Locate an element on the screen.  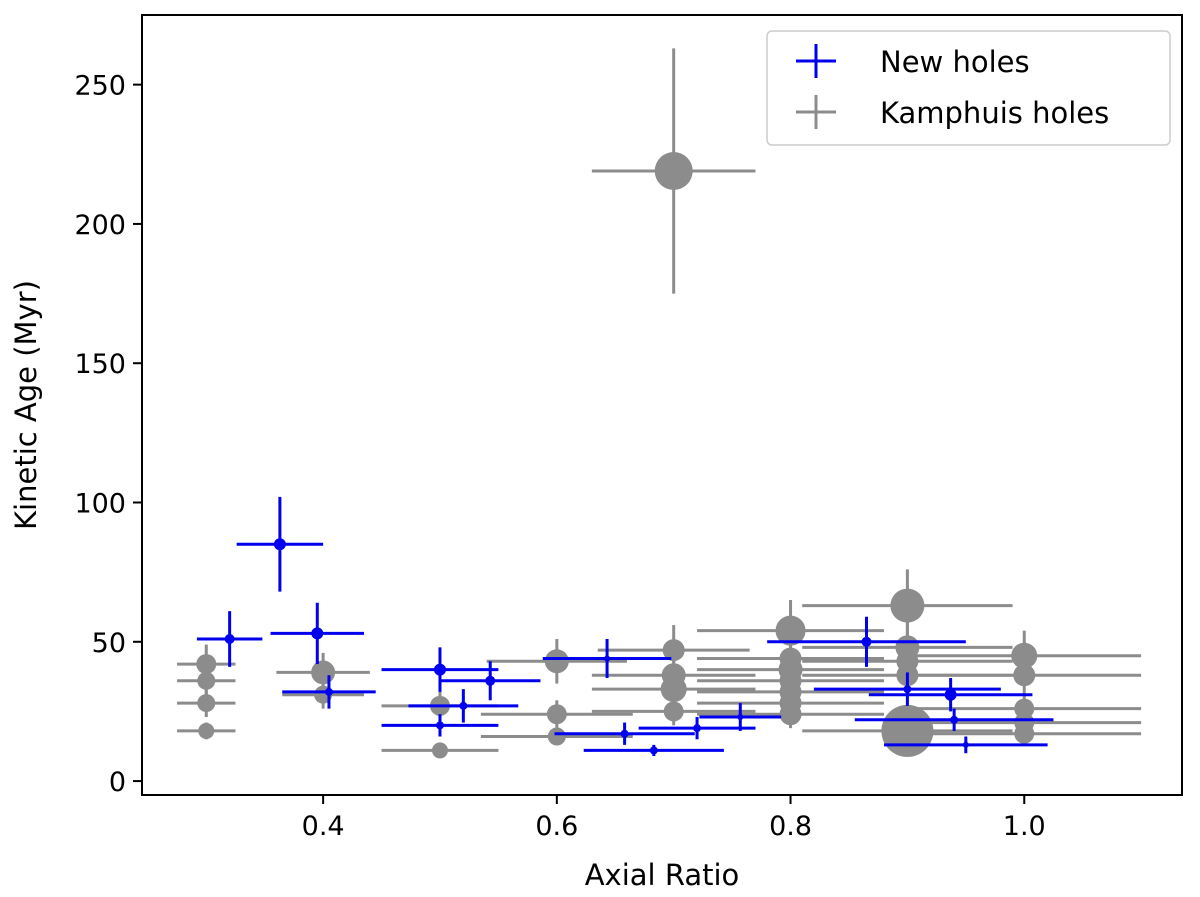
y-tick-label: 150 is located at coordinates (100, 364).